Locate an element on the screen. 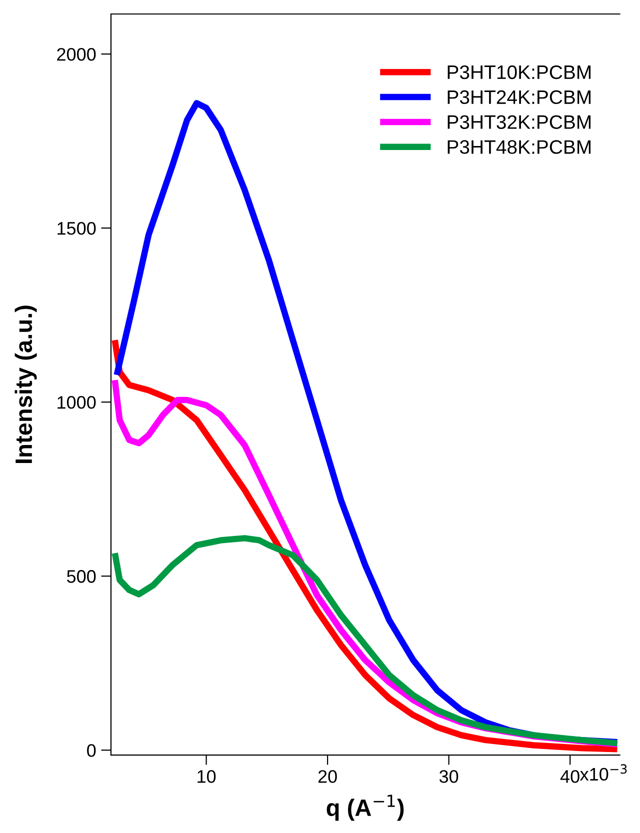  x-axis-title: q (A$^{−1}$) is located at coordinates (365, 807).